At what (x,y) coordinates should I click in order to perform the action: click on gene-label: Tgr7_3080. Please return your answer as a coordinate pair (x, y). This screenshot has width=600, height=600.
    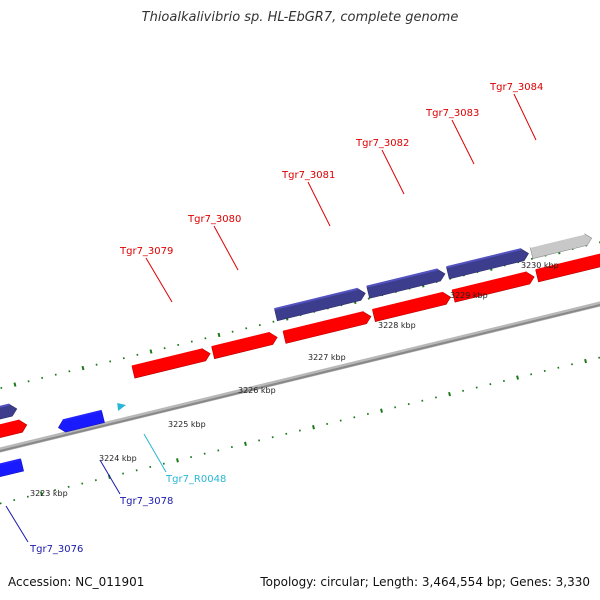
    Looking at the image, I should click on (214, 219).